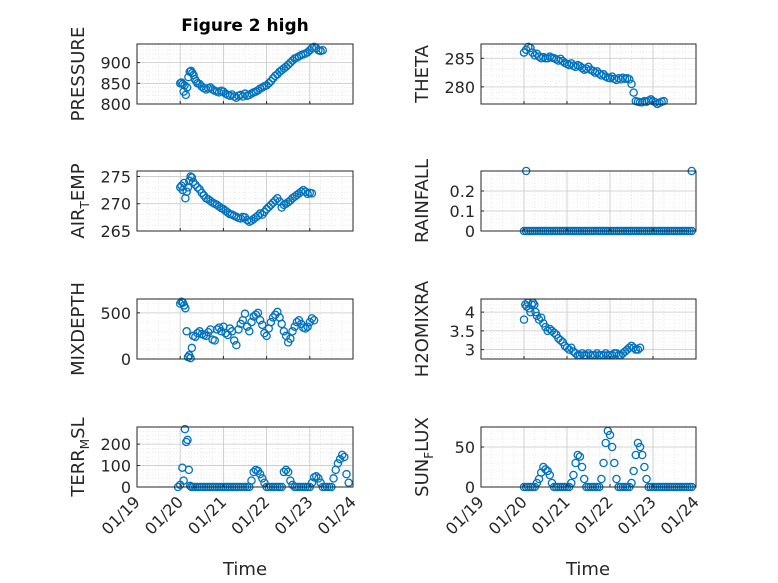 Image resolution: width=778 pixels, height=583 pixels. Describe the element at coordinates (470, 312) in the screenshot. I see `y-tick-label: 4` at that location.